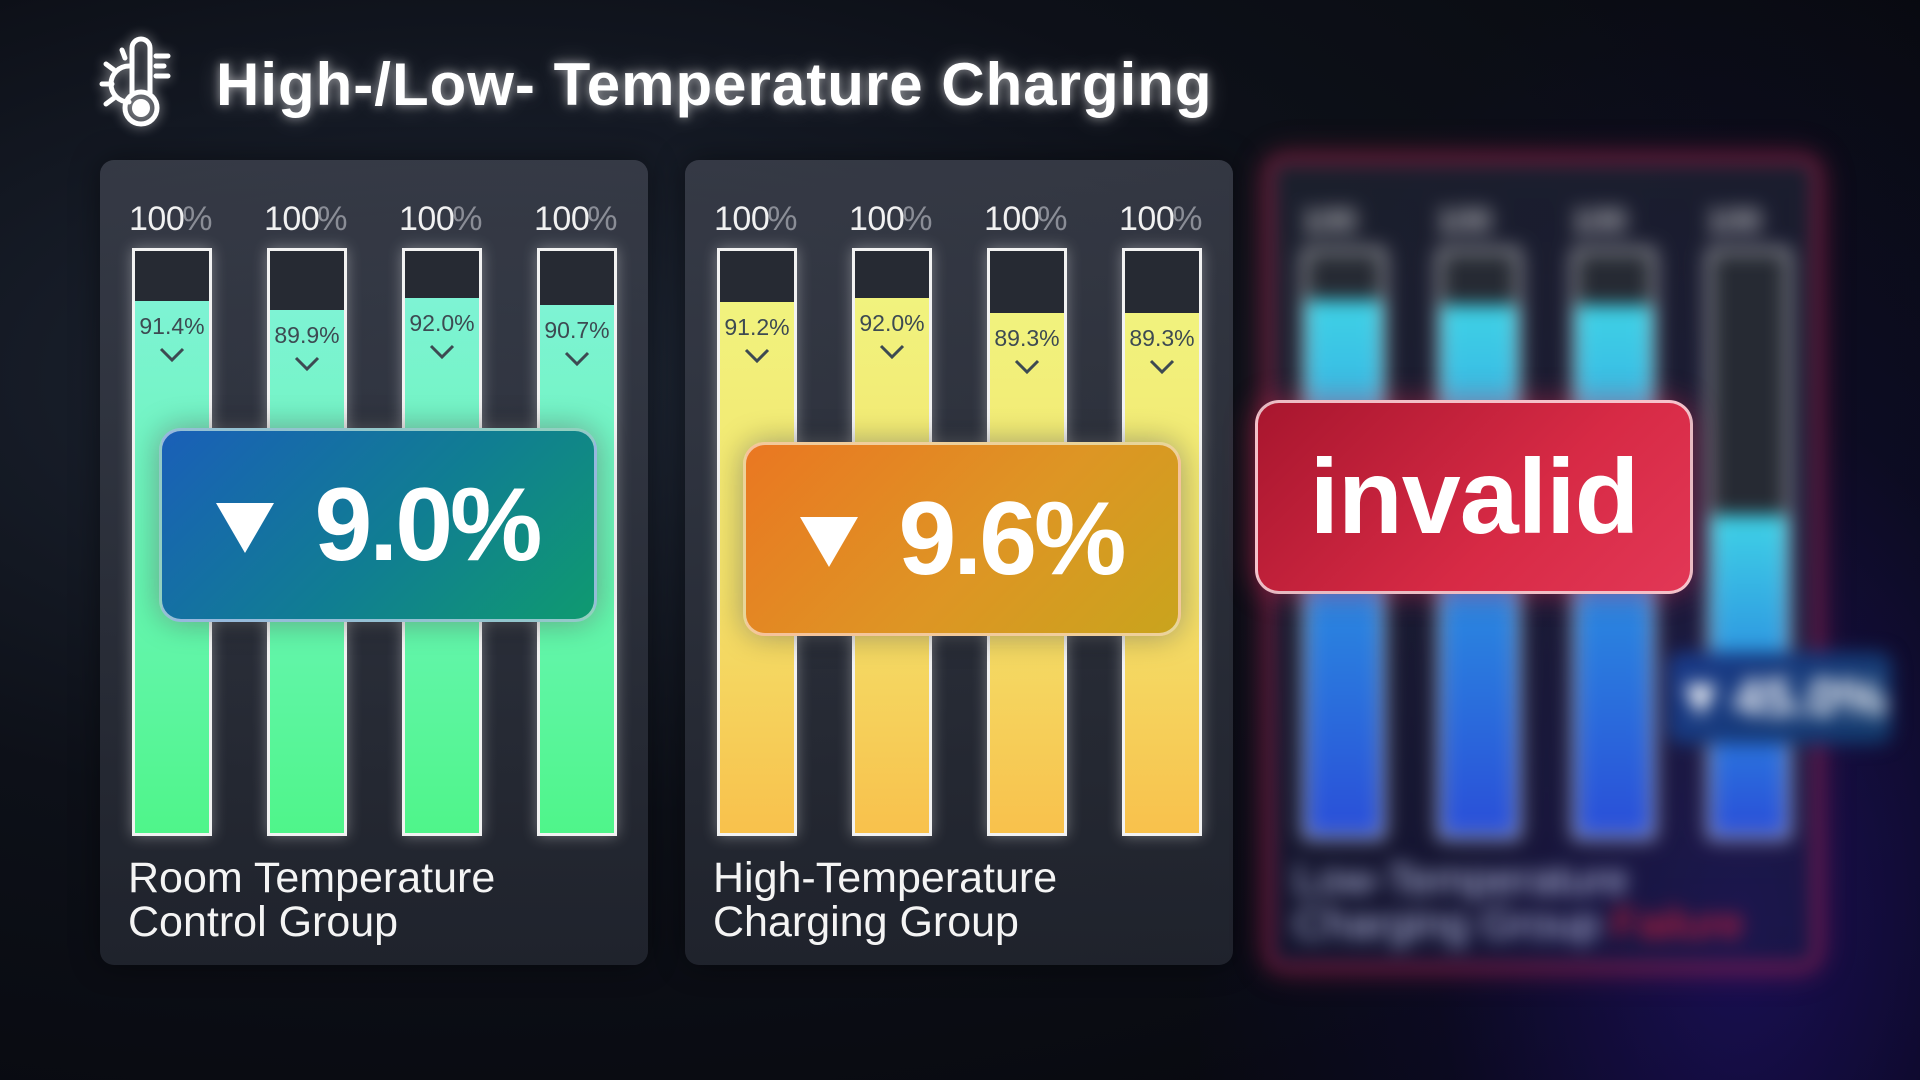 The height and width of the screenshot is (1080, 1920). Describe the element at coordinates (1162, 338) in the screenshot. I see `high-bar-4-value: 89.3%` at that location.